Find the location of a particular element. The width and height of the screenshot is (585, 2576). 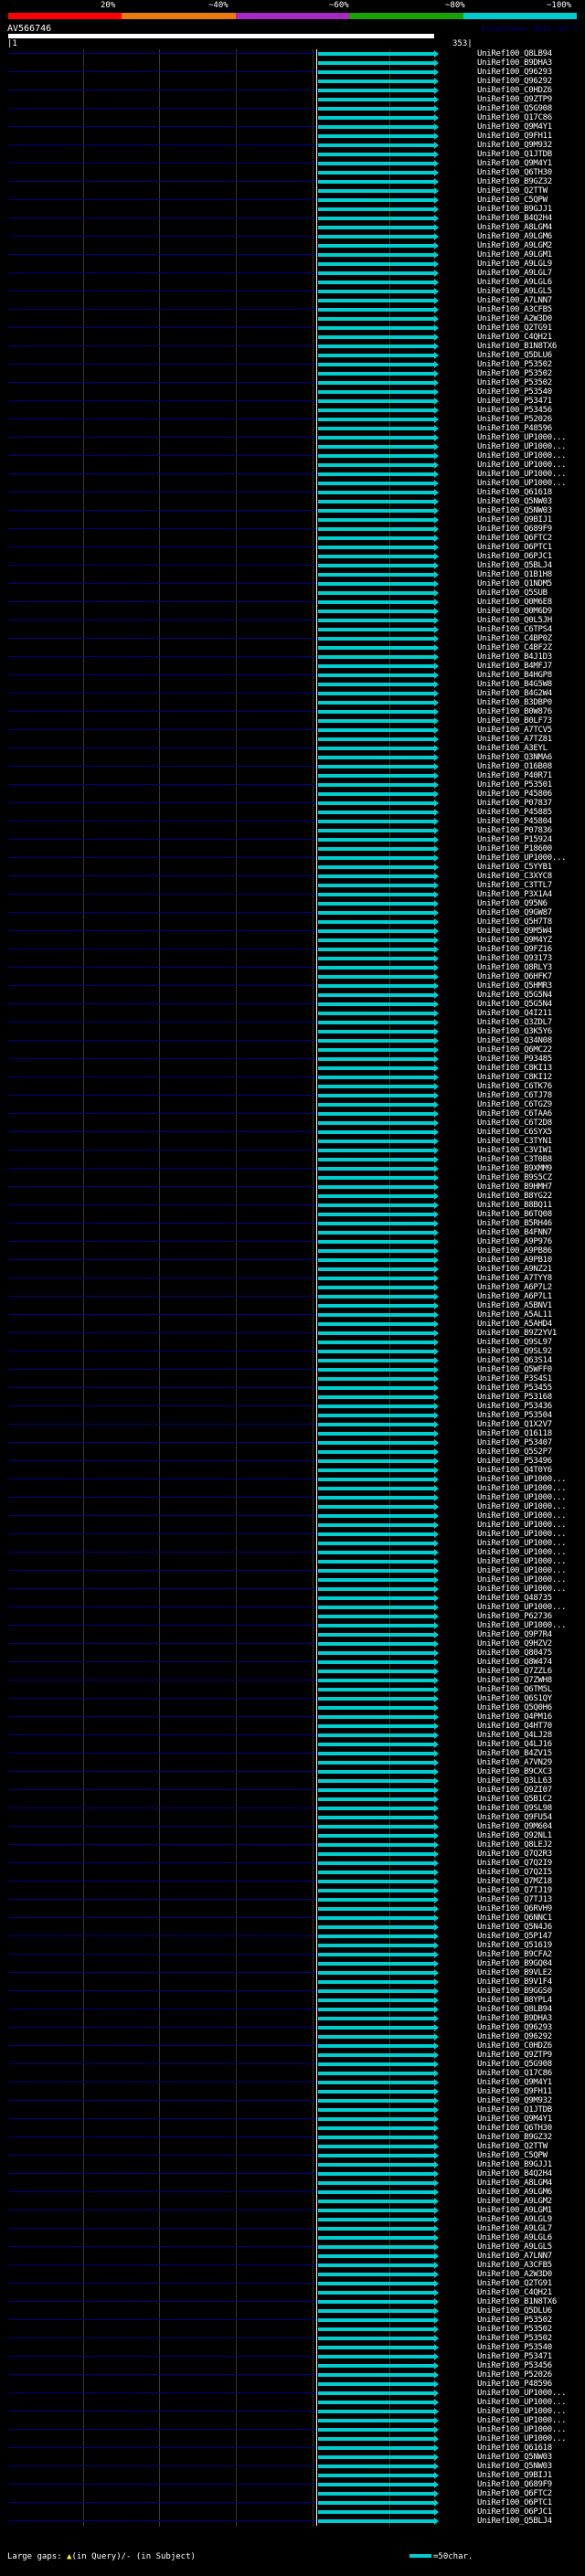

hit-id-label: UniRef100_C6SYX5 is located at coordinates (514, 1132).